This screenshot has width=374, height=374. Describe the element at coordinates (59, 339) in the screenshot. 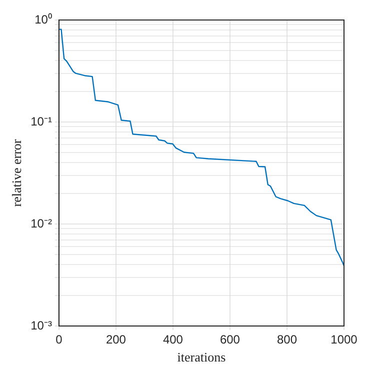

I see `x-tick-label: 0` at that location.